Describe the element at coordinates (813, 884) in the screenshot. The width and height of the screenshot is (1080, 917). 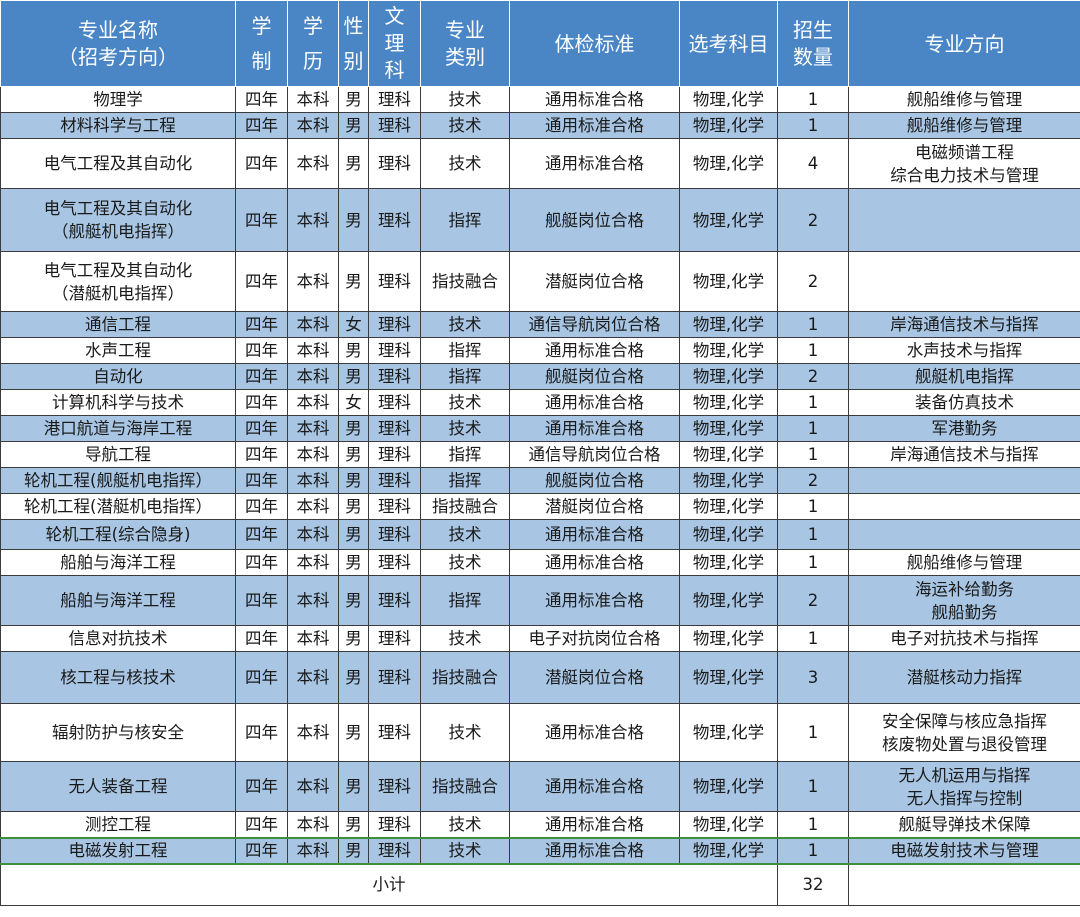
I see `subtotal-value: 32` at that location.